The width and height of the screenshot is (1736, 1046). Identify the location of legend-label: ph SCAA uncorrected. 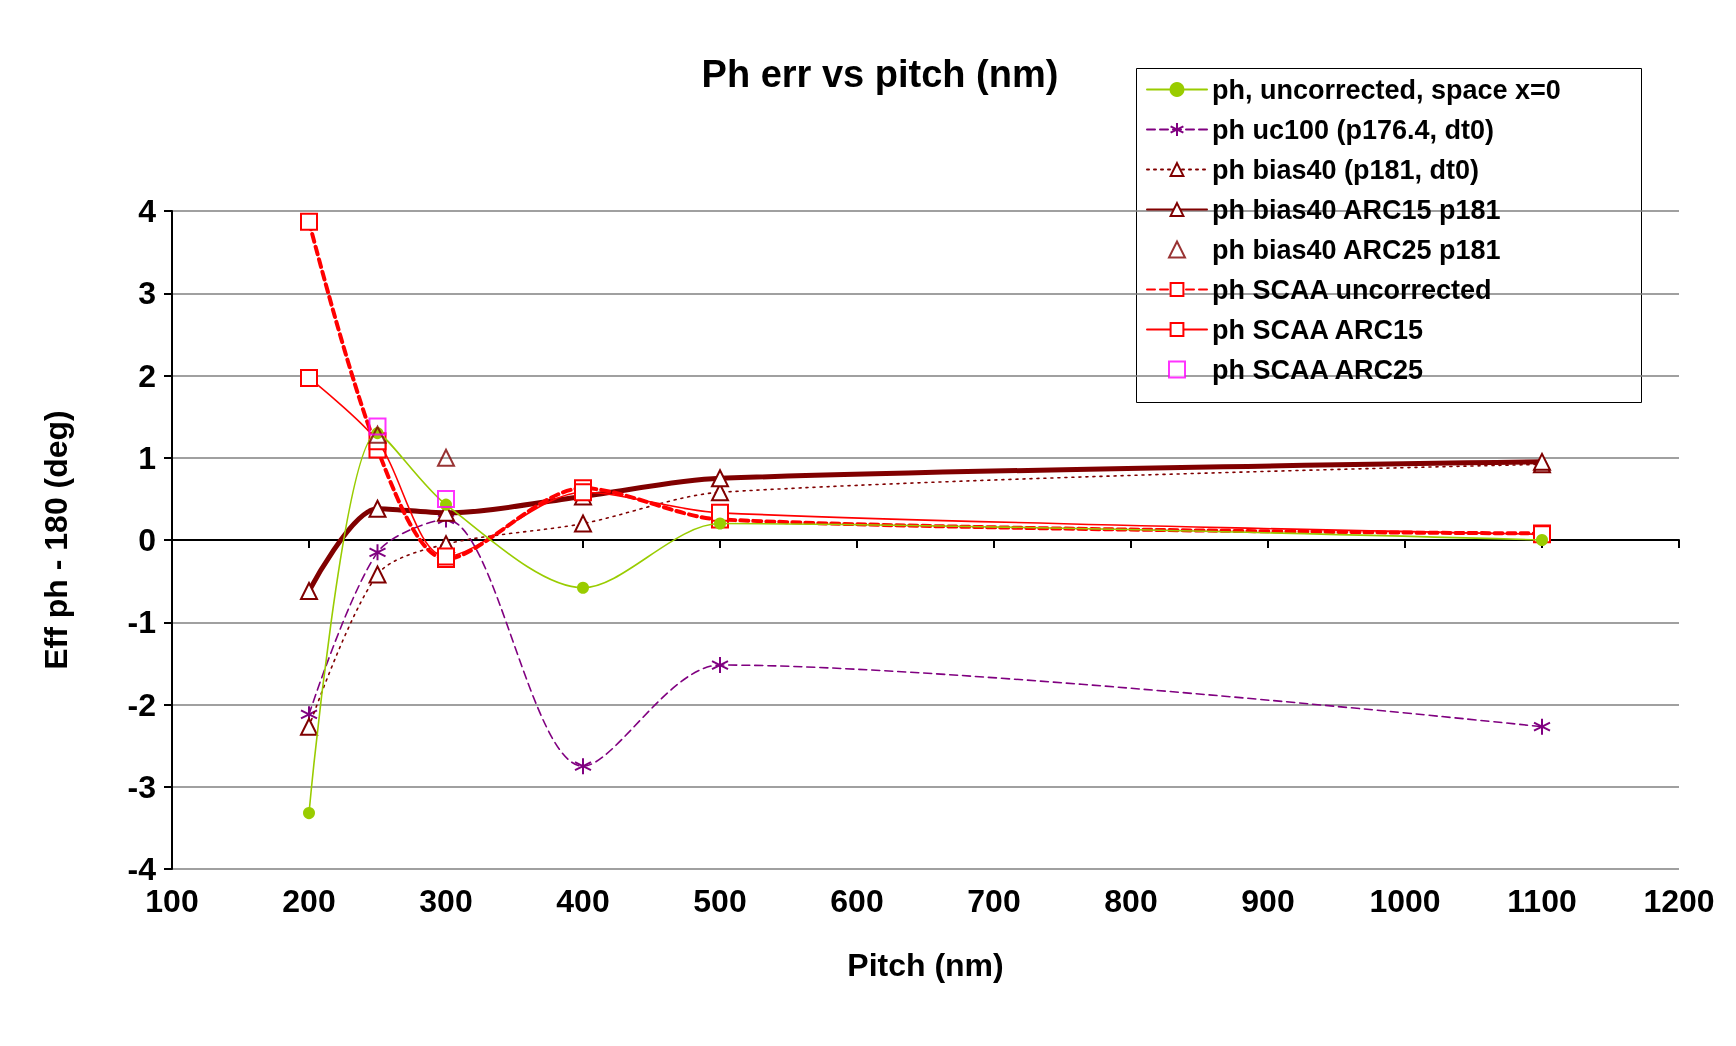
(1352, 289).